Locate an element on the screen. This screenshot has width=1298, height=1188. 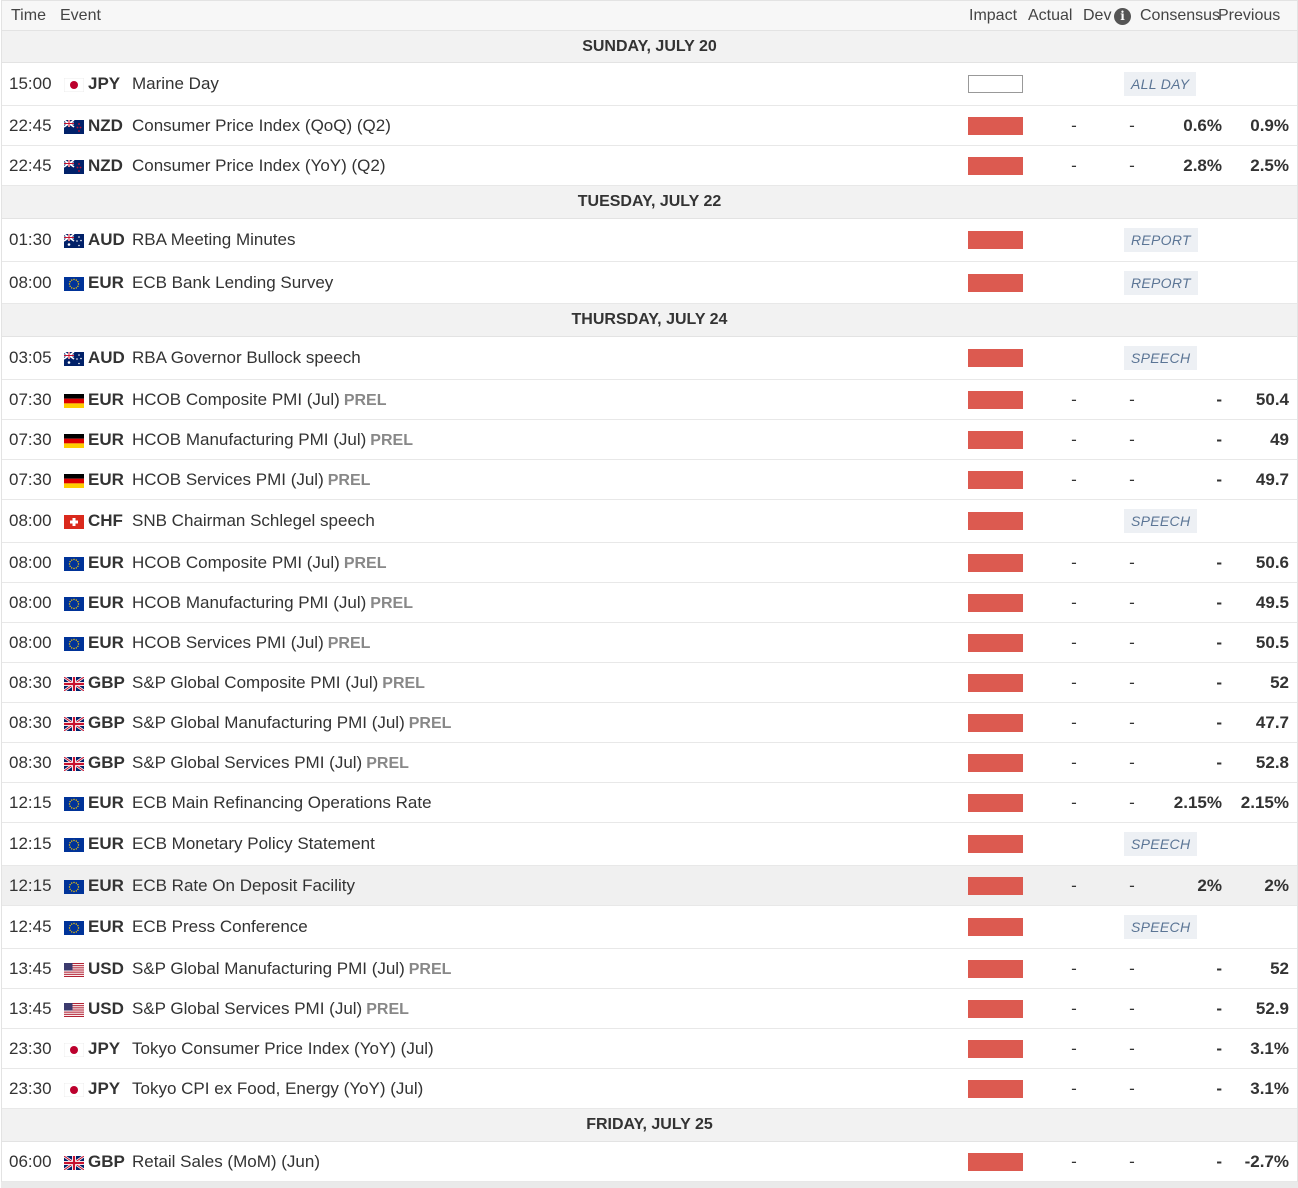
event-name: S&P Global Composite PMI (Jul) PREL is located at coordinates (278, 683).